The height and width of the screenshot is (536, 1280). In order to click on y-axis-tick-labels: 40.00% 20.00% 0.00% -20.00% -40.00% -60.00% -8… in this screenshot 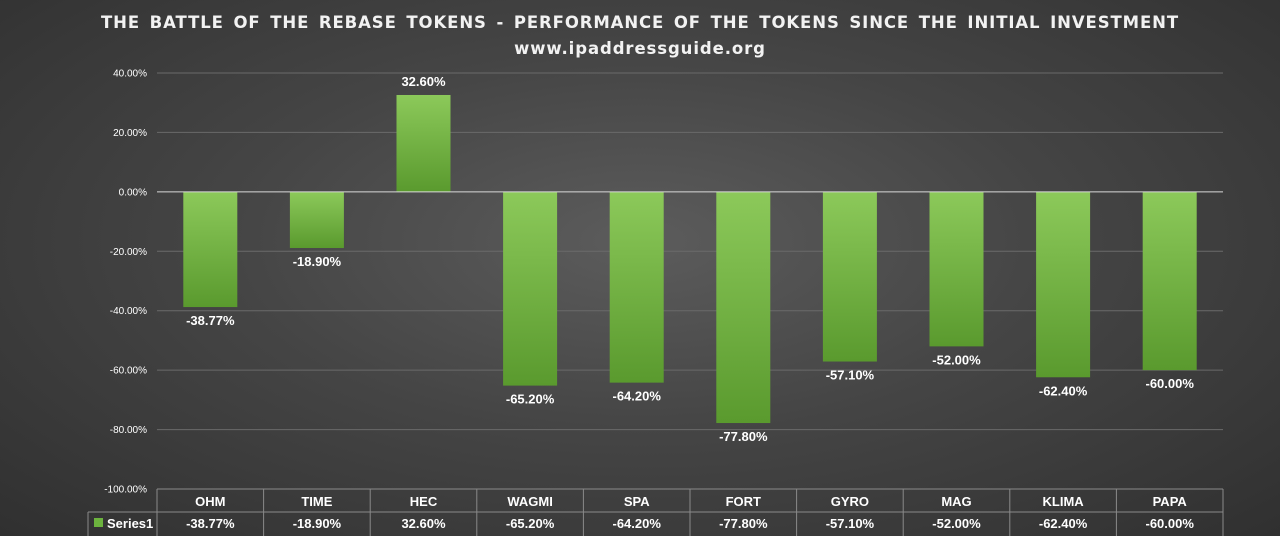, I will do `click(125, 282)`.